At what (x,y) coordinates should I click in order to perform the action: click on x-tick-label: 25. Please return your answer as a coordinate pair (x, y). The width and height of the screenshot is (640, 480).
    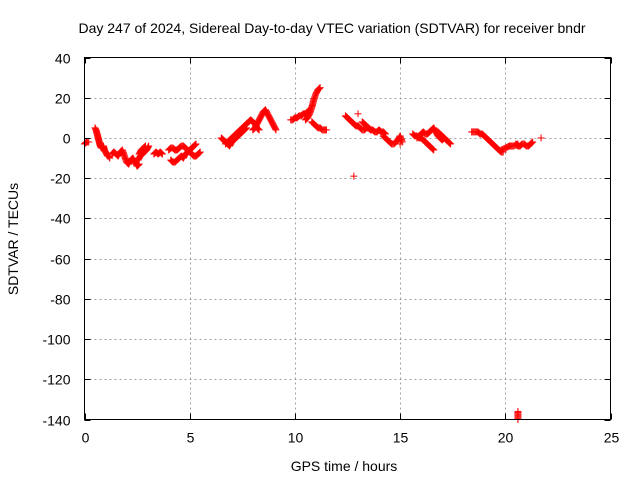
    Looking at the image, I should click on (612, 438).